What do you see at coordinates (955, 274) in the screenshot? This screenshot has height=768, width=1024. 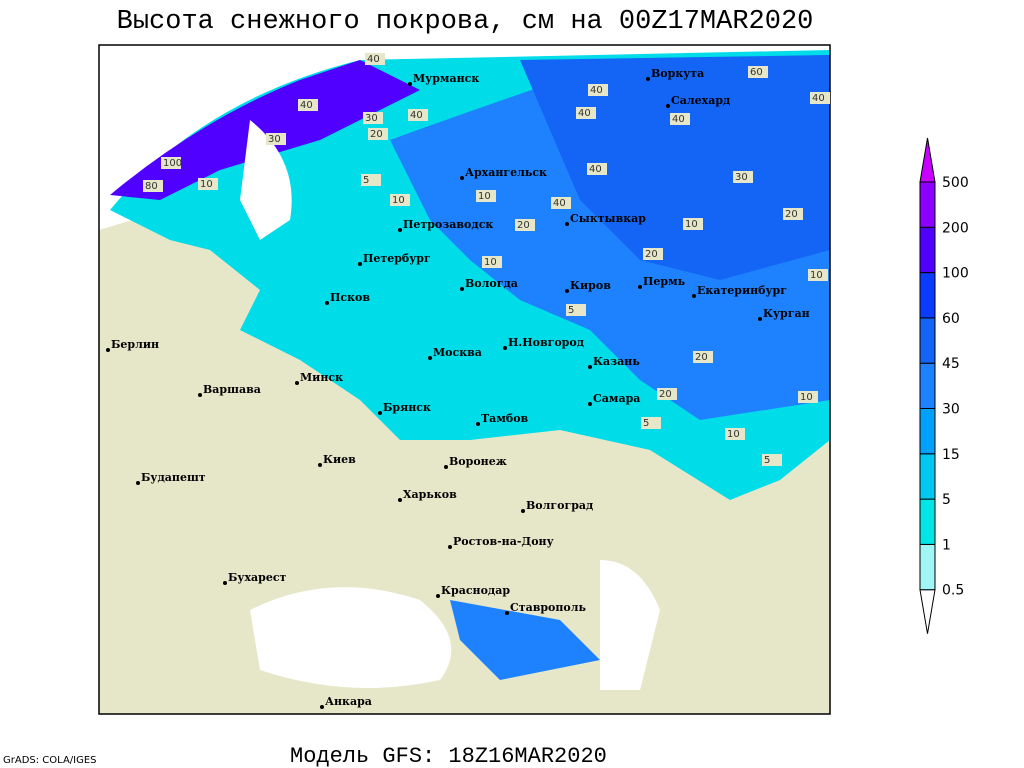 I see `colorbar-label: 100` at bounding box center [955, 274].